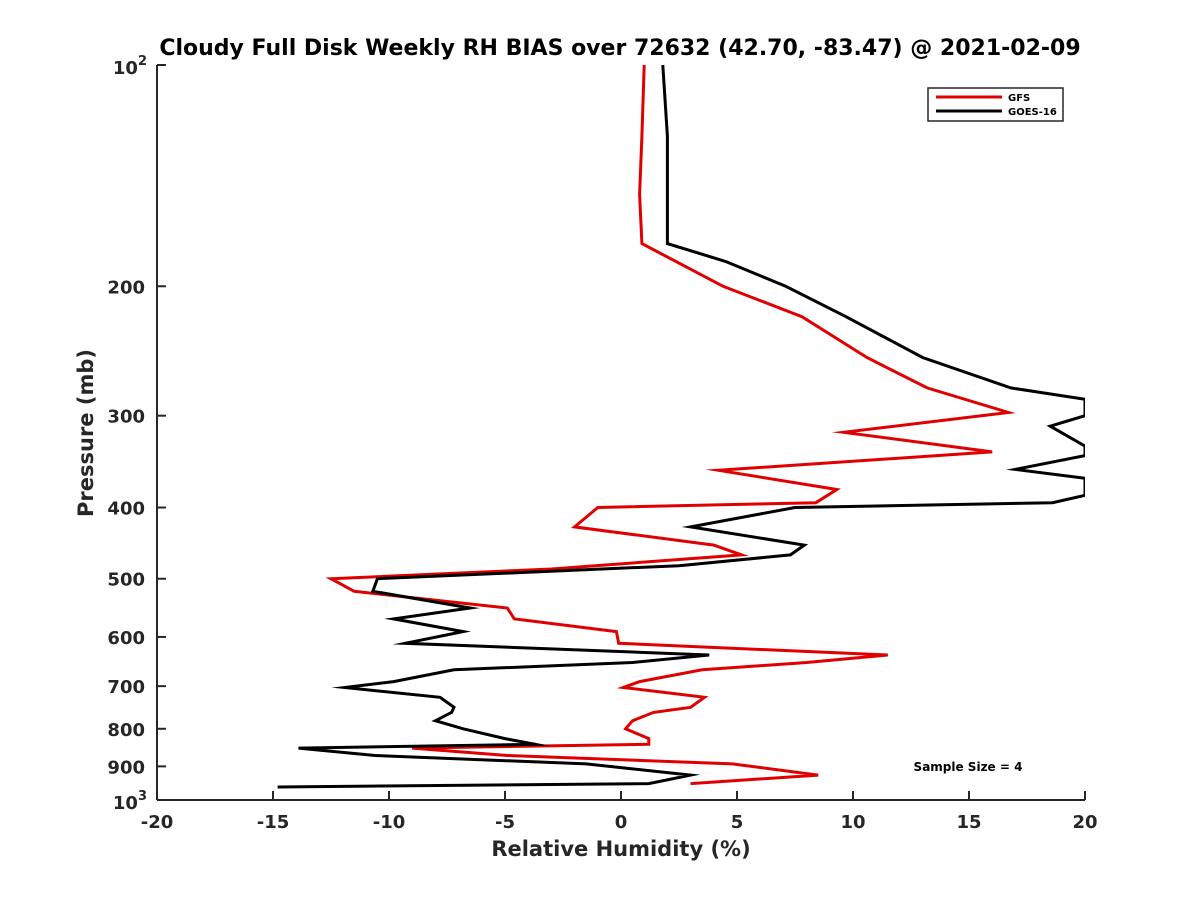  Describe the element at coordinates (620, 849) in the screenshot. I see `x-axis-label: Relative Humidity (%)` at that location.